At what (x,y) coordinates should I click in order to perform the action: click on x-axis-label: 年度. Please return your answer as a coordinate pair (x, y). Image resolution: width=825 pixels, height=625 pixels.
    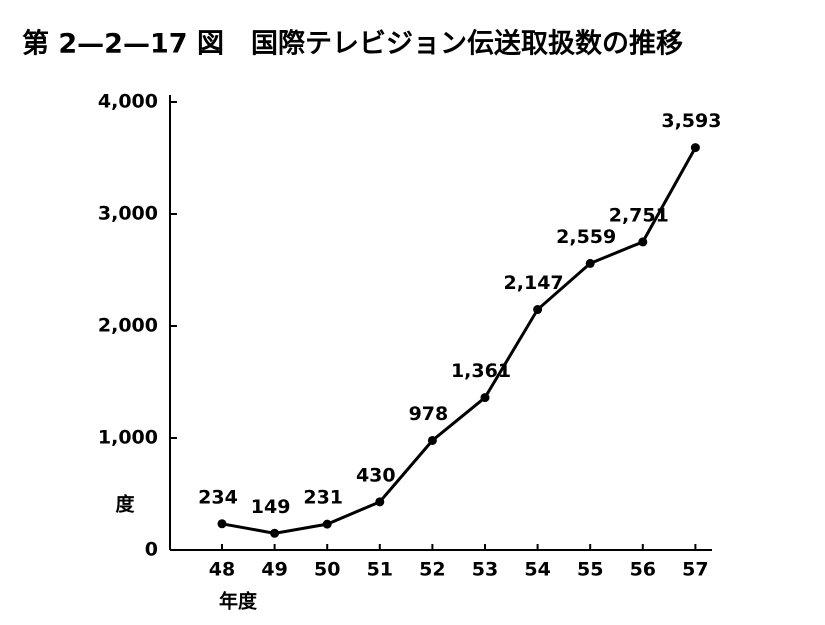
    Looking at the image, I should click on (238, 601).